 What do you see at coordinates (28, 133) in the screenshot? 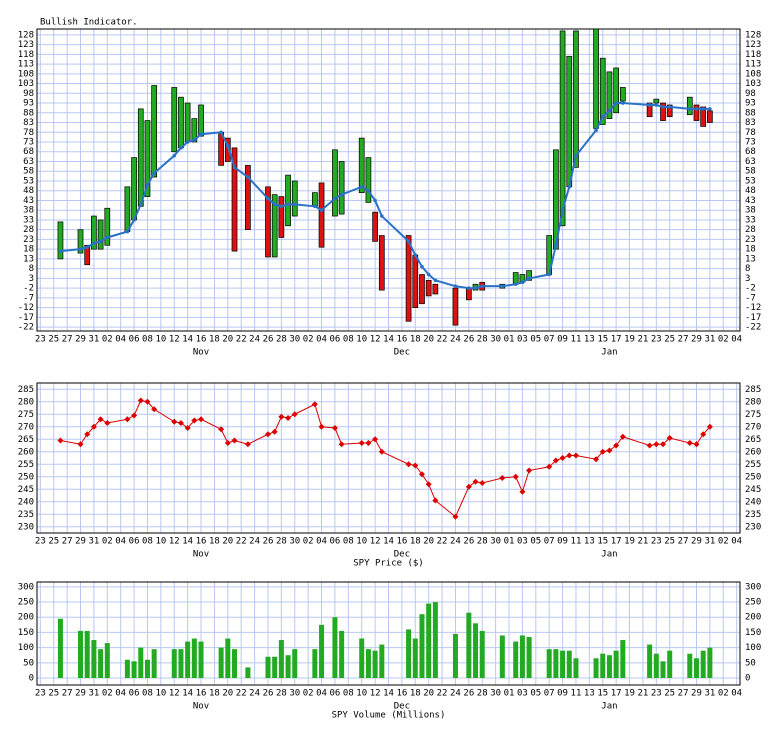
I see `y-tick-label: 78` at bounding box center [28, 133].